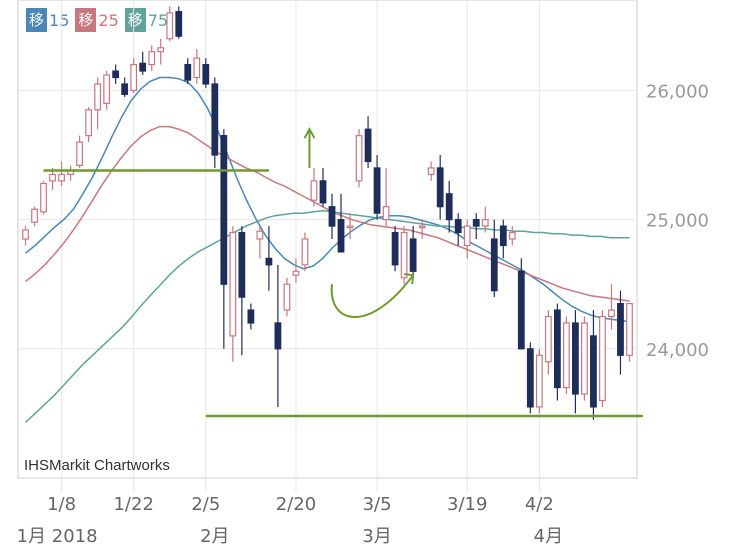 This screenshot has width=749, height=555. What do you see at coordinates (296, 504) in the screenshot?
I see `x-tick-label: 2/20` at bounding box center [296, 504].